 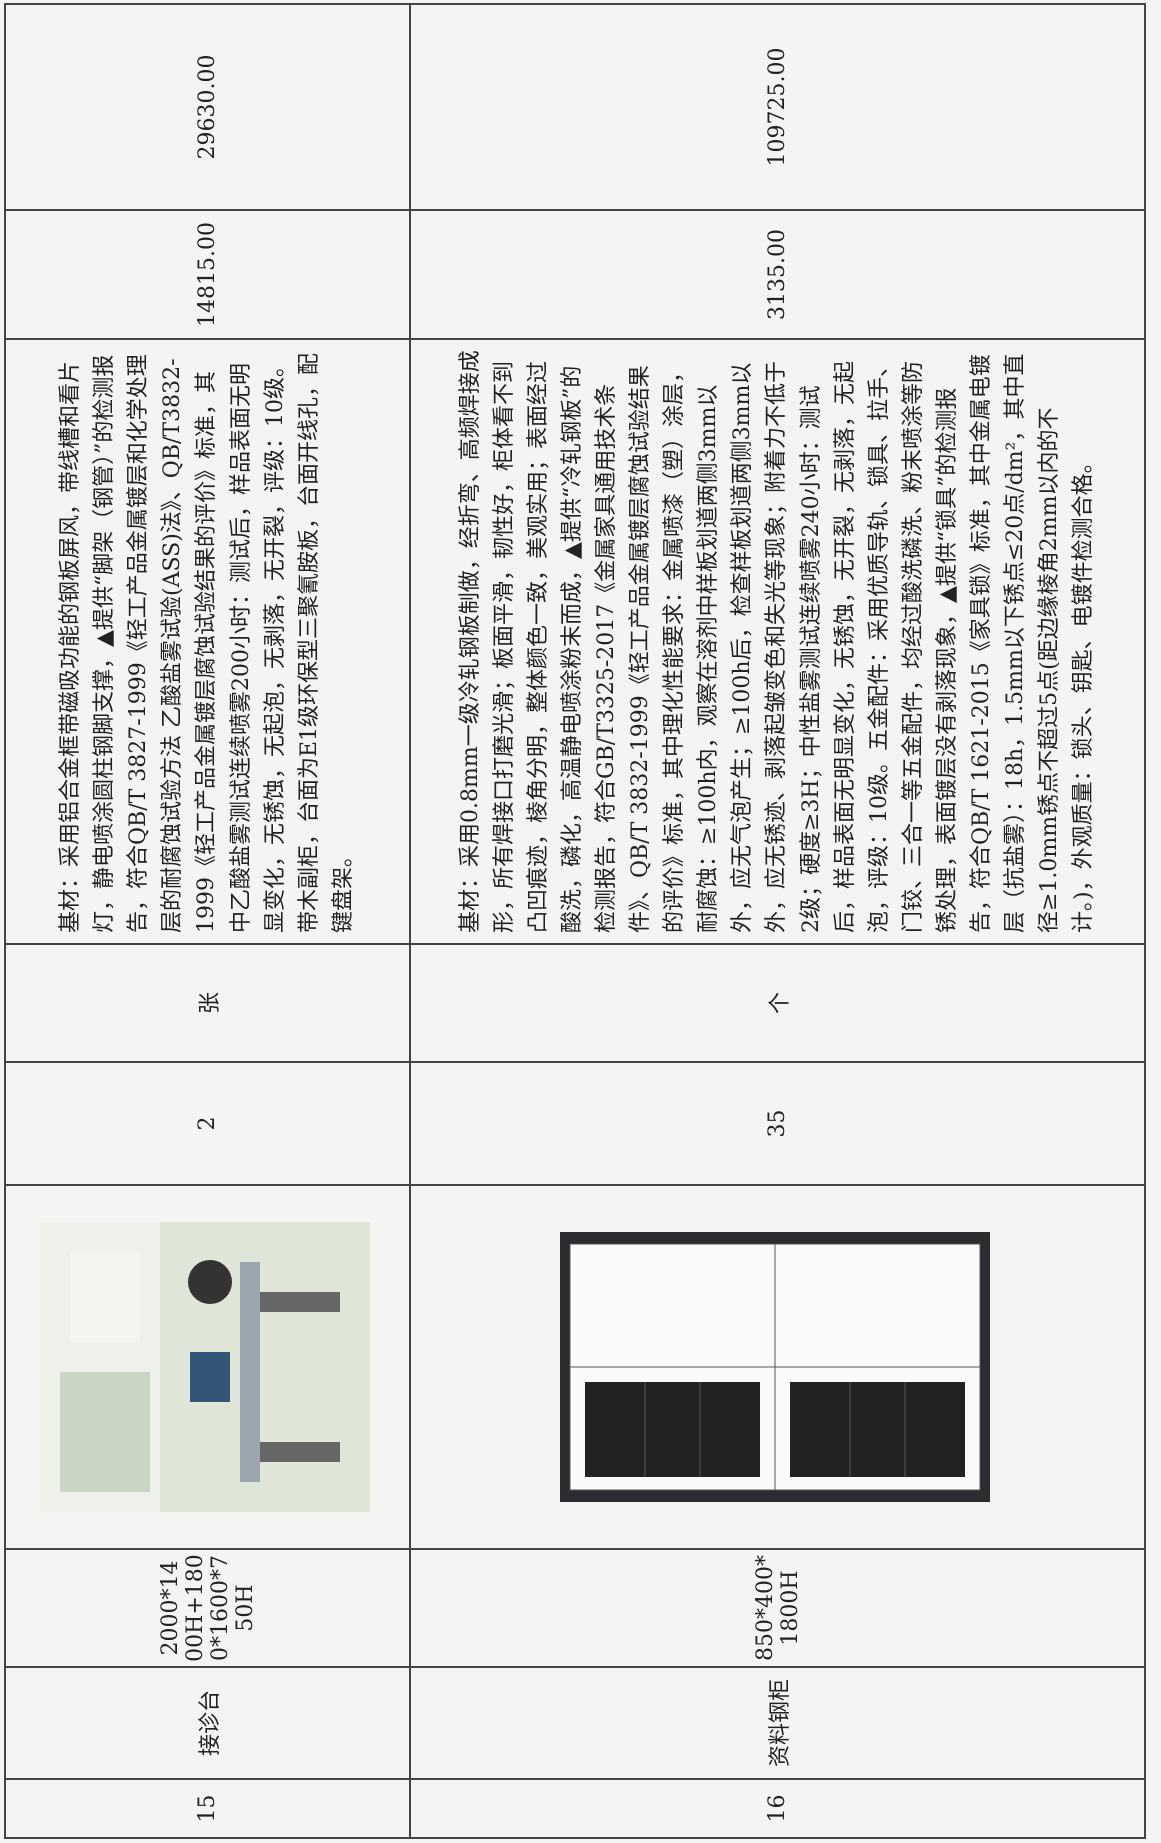 I want to click on spec: 2000*1400H+1800*1600*750H, so click(x=207, y=1608).